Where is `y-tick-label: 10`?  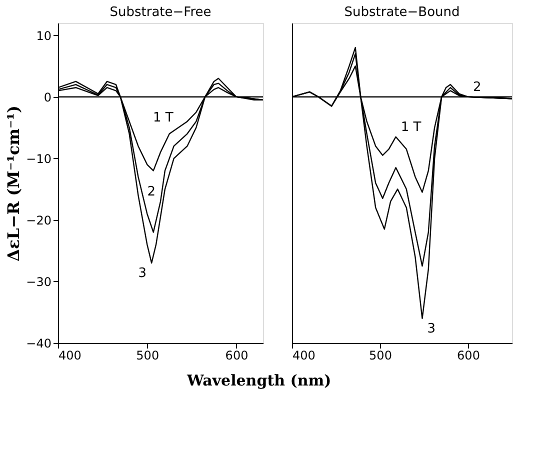 y-tick-label: 10 is located at coordinates (44, 35).